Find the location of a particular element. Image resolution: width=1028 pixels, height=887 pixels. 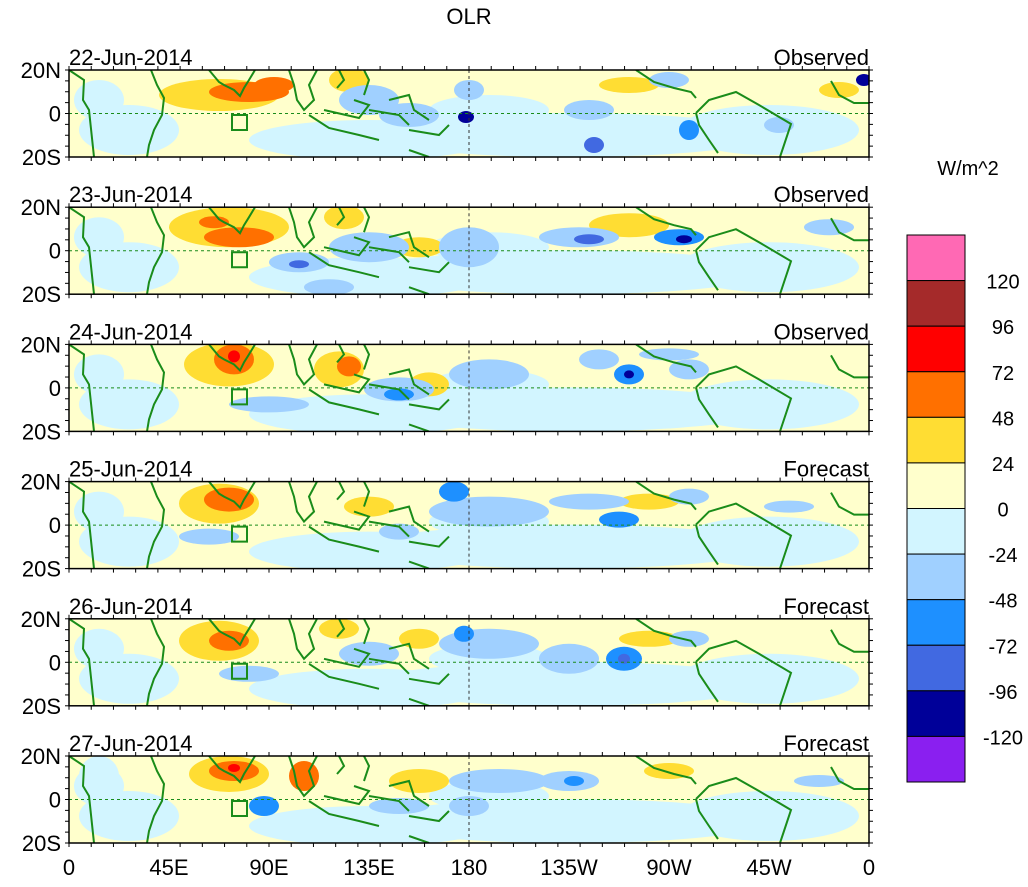

colorbar-label: -48 is located at coordinates (1003, 602).